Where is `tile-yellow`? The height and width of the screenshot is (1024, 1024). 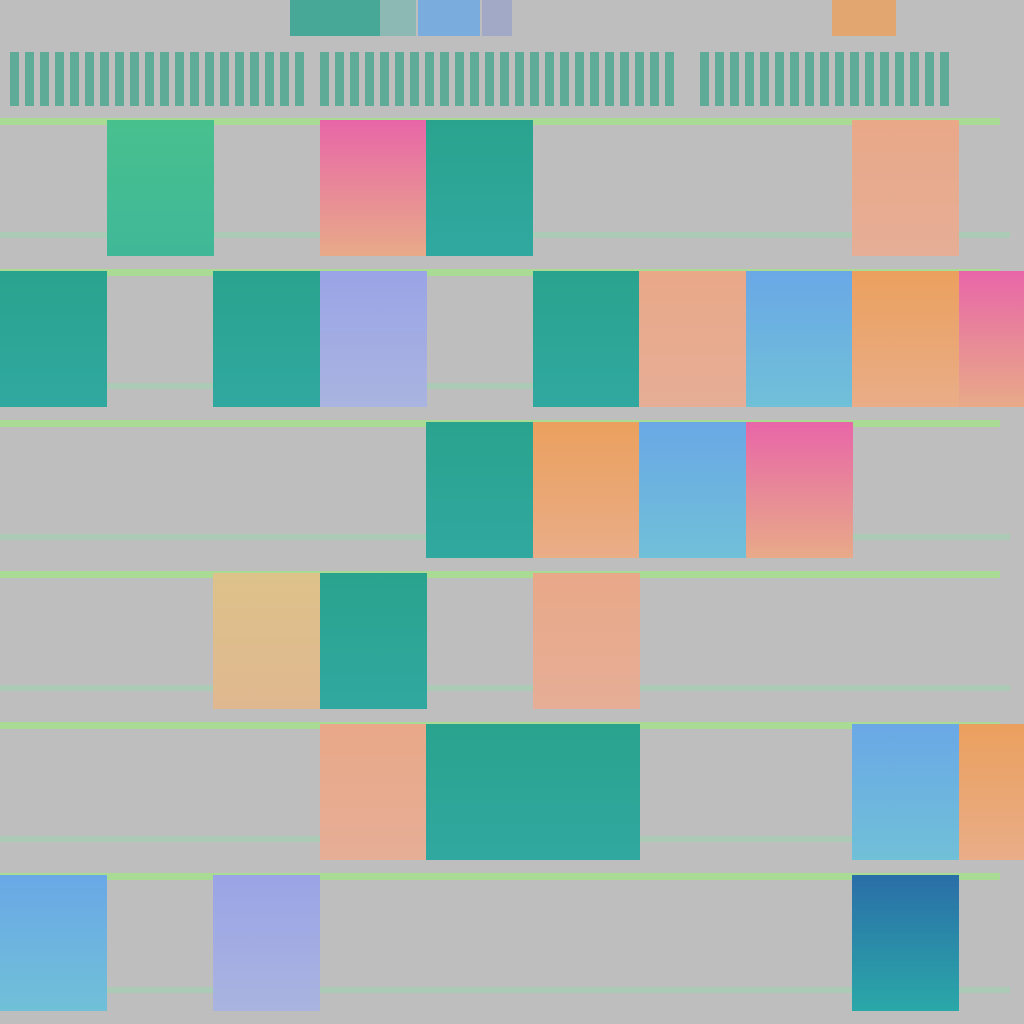 tile-yellow is located at coordinates (266, 641).